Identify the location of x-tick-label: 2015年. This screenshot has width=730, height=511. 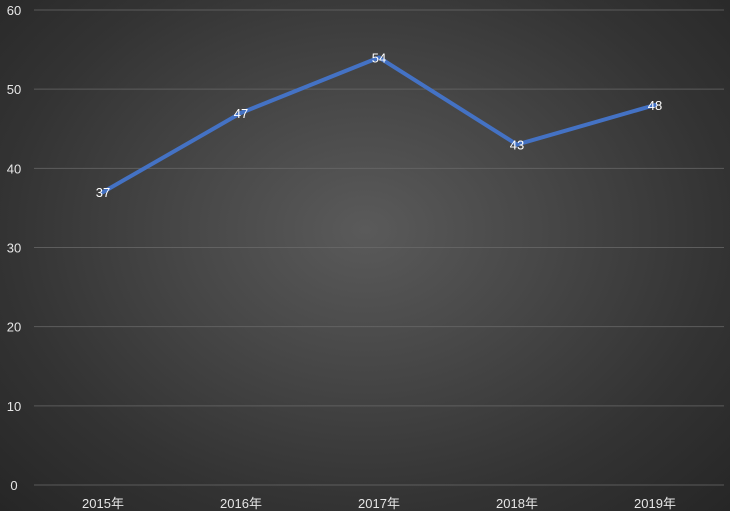
(103, 503).